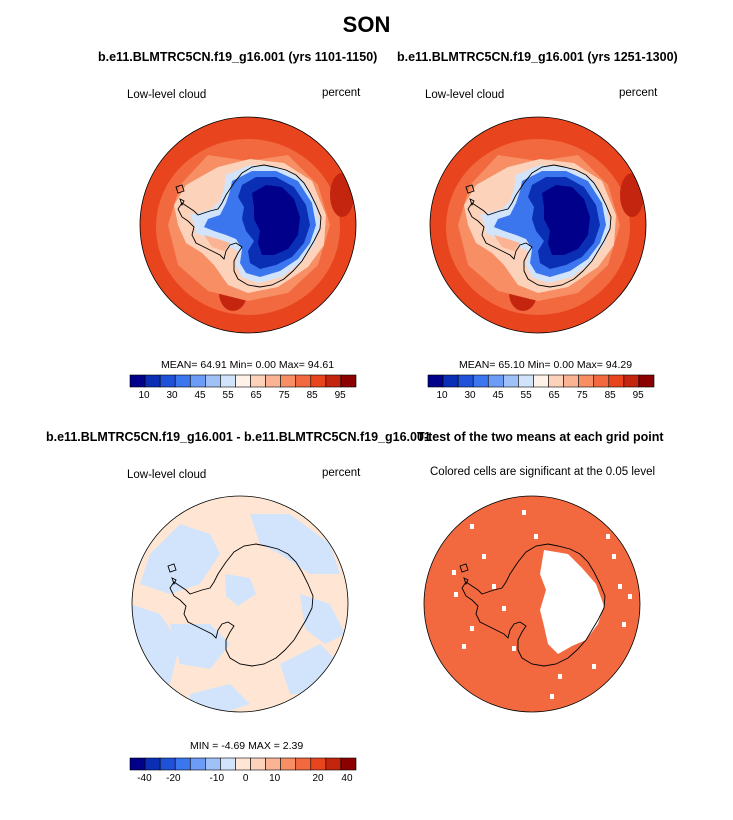 This screenshot has height=820, width=733. I want to click on colorbar-tick-label: 20, so click(318, 778).